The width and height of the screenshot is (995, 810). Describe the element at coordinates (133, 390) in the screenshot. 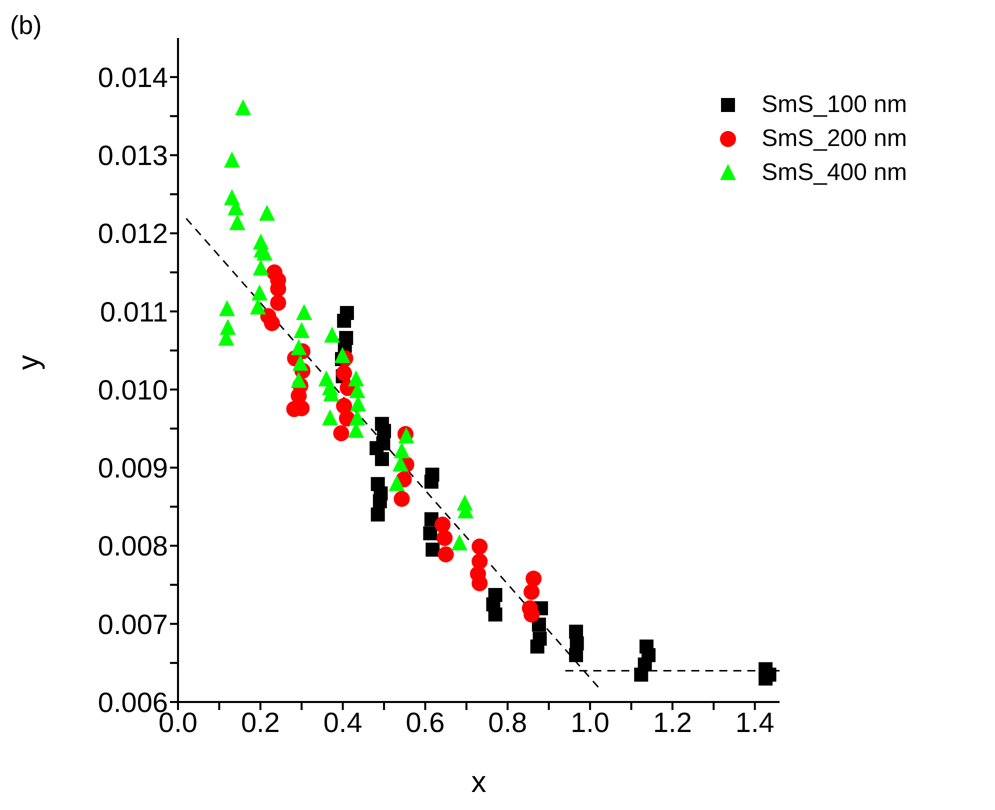

I see `y-tick-label: 0.010` at that location.